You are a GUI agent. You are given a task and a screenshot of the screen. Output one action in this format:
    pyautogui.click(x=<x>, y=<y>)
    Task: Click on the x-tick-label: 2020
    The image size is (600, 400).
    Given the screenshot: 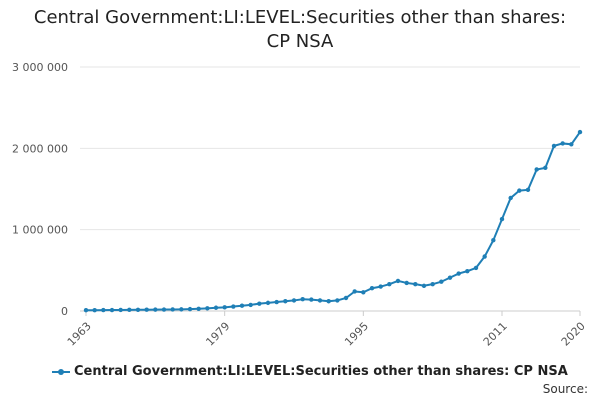 What is the action you would take?
    pyautogui.click(x=573, y=334)
    